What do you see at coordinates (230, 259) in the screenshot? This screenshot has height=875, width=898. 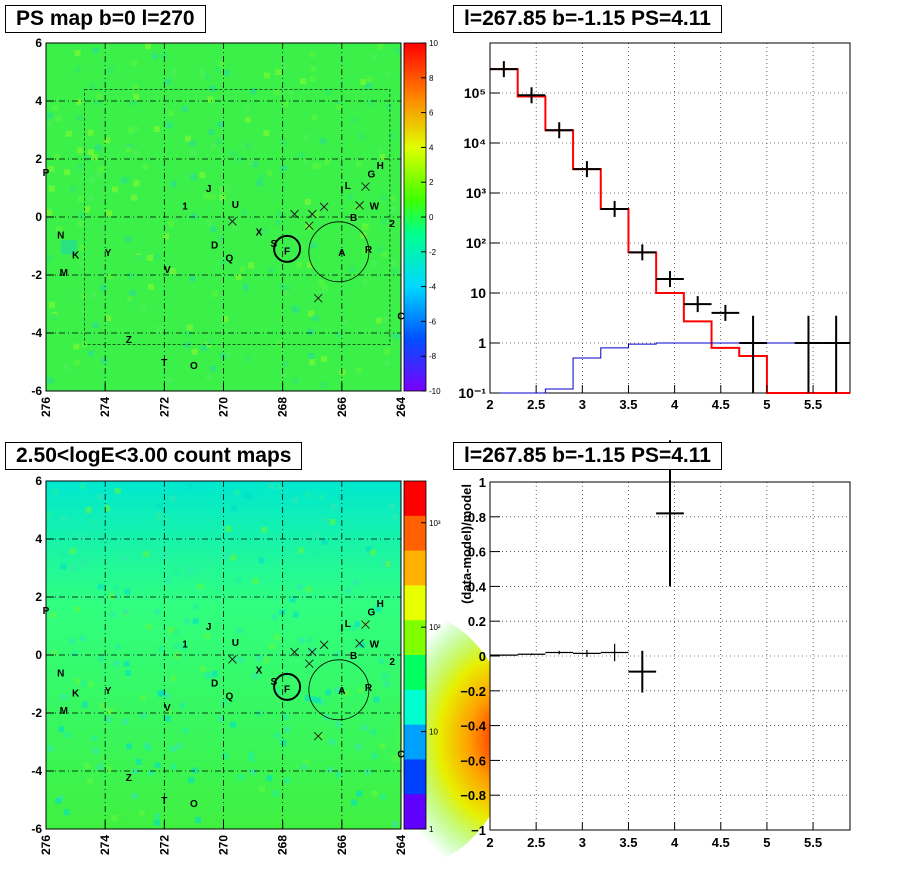 I see `source-label: Q` at bounding box center [230, 259].